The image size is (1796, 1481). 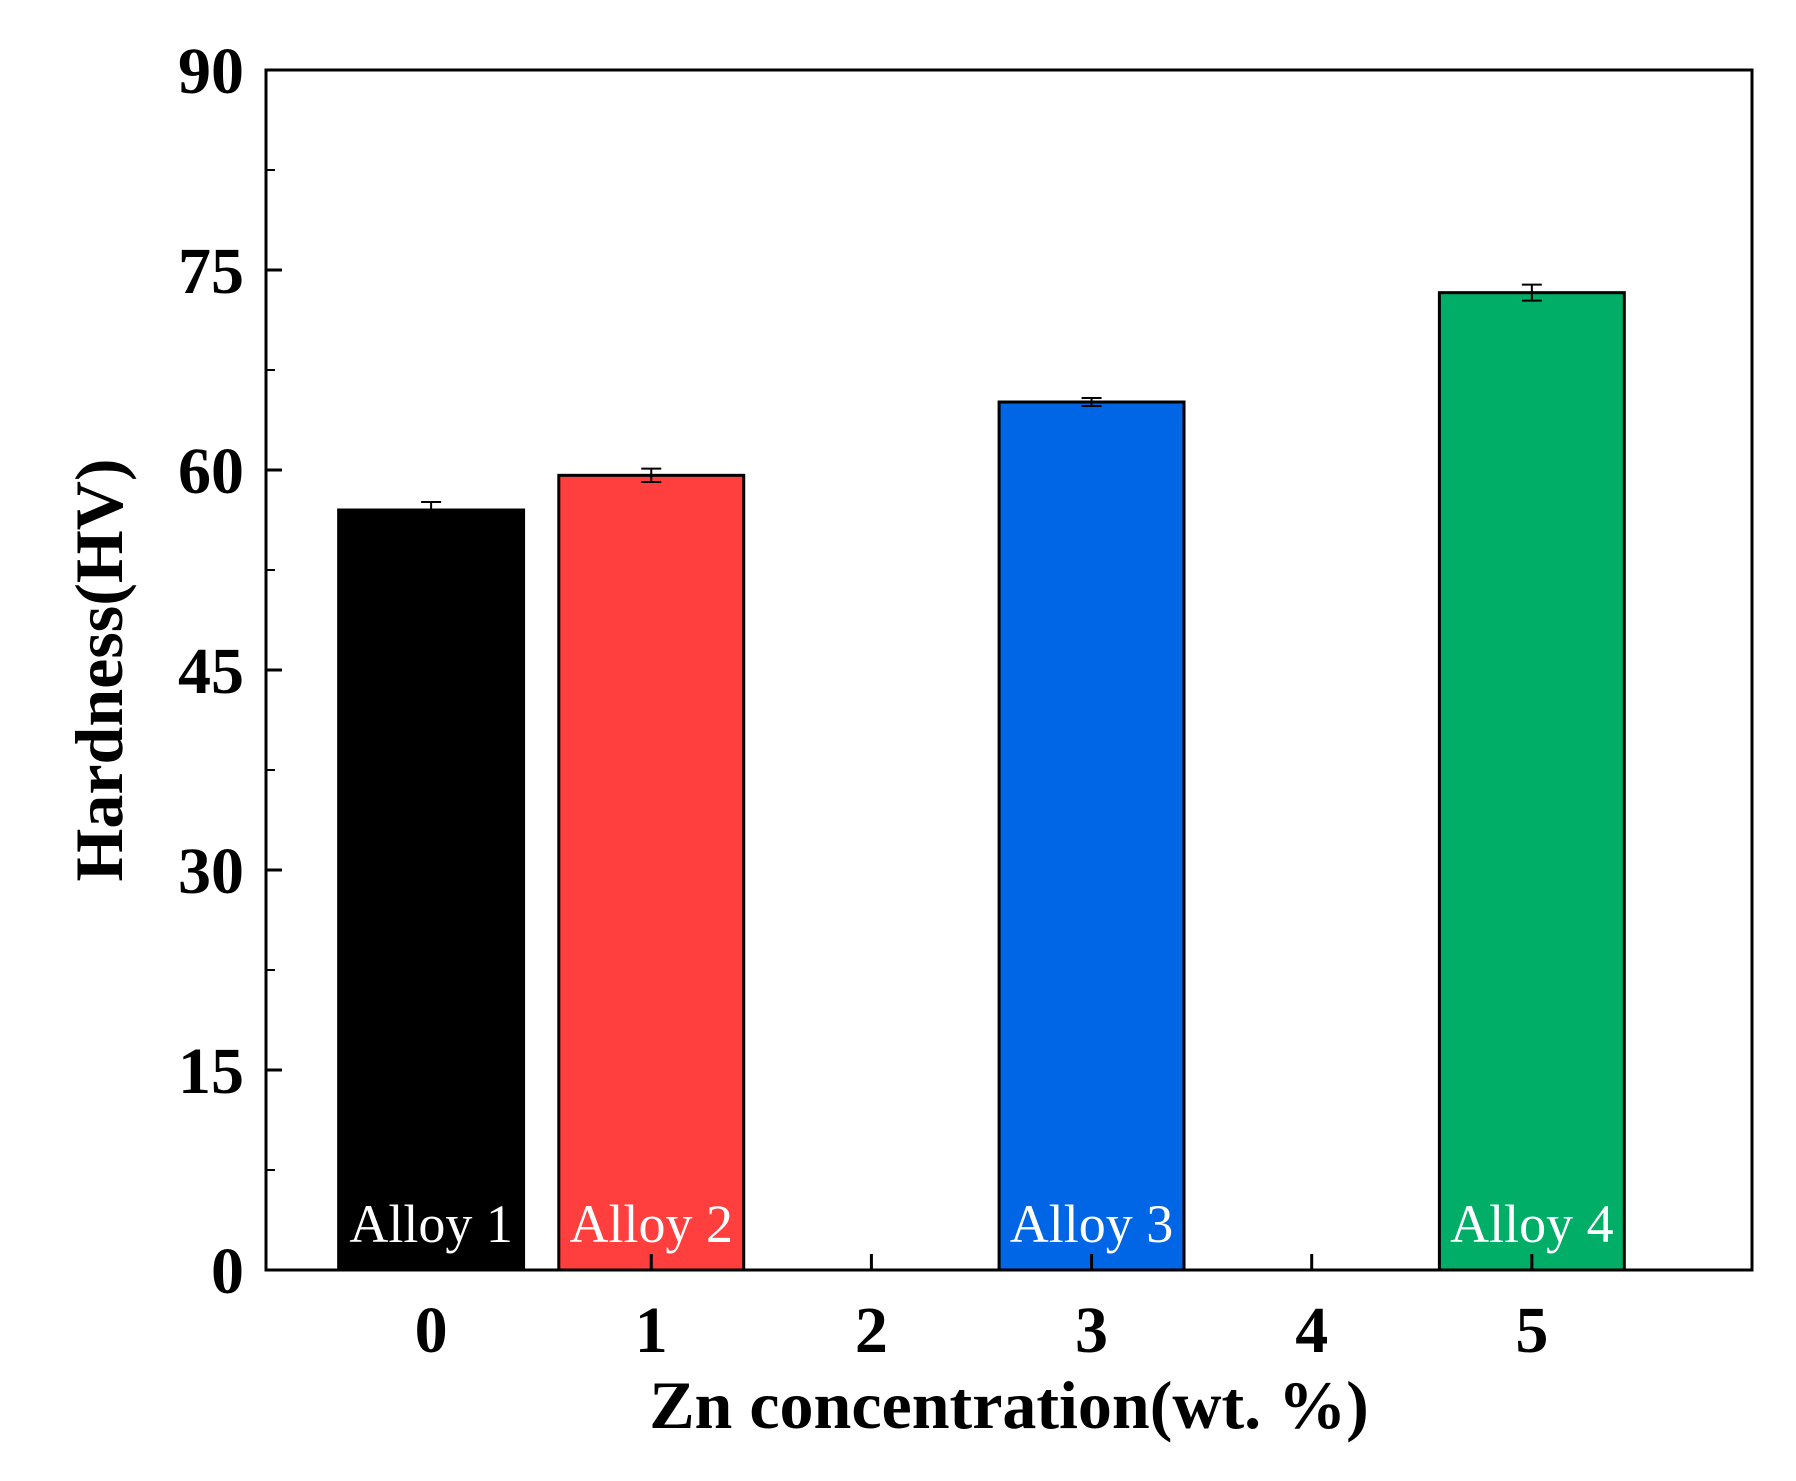 I want to click on bar-label-alloy-4: Alloy 4, so click(x=1532, y=1224).